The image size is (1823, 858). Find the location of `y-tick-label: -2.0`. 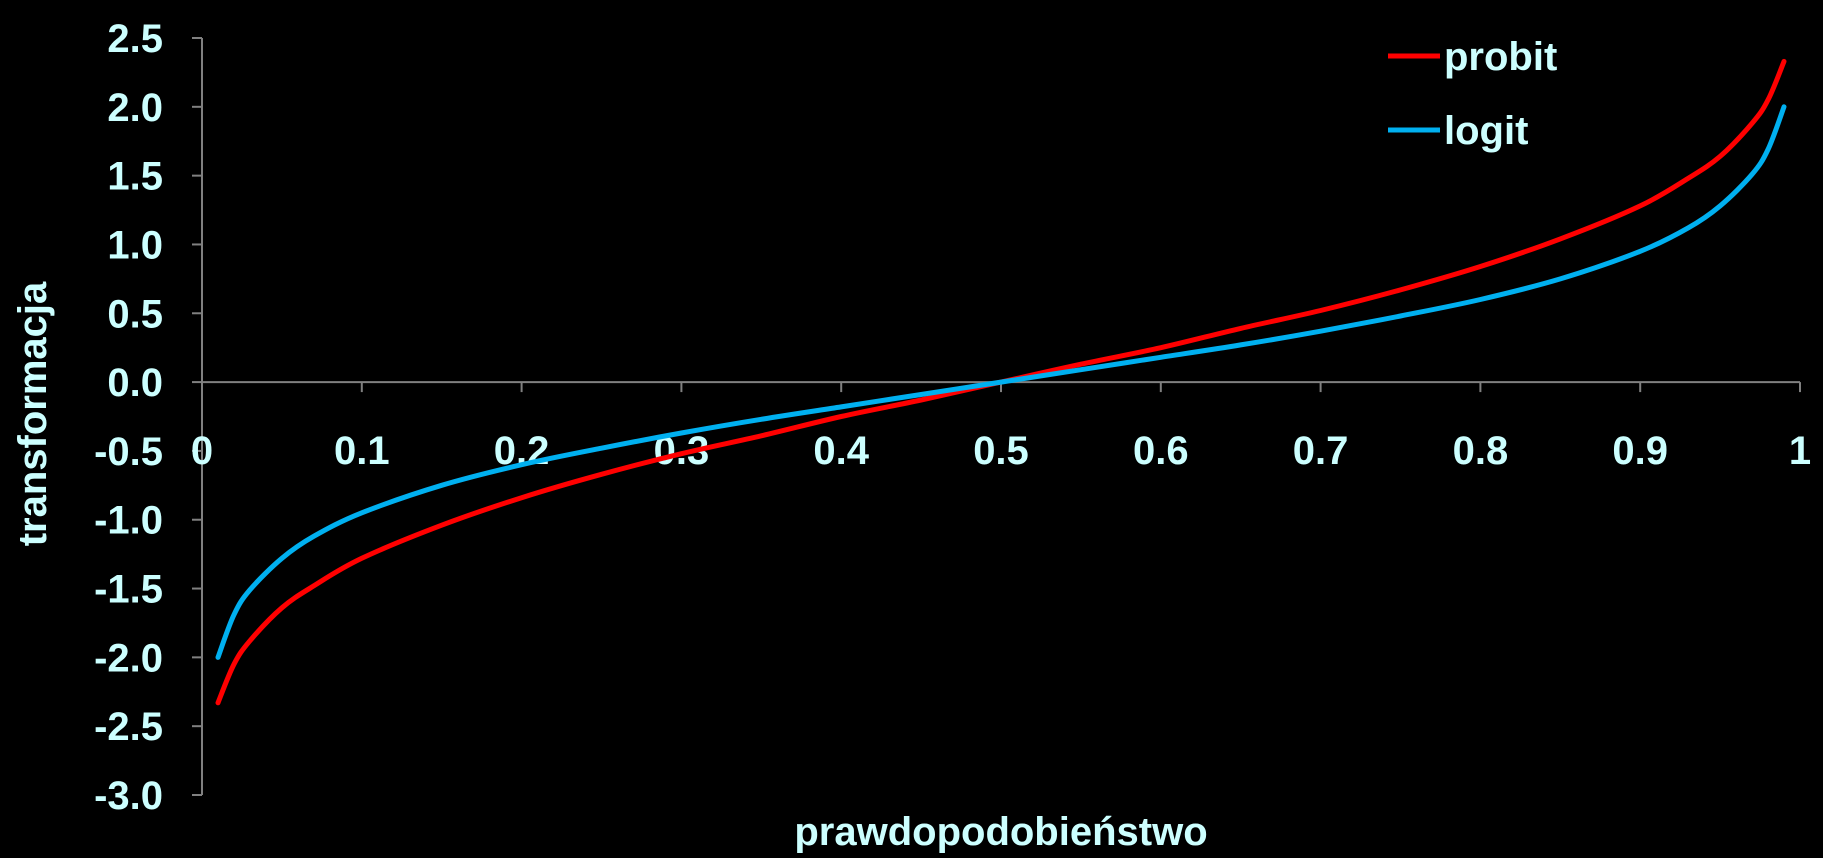

y-tick-label: -2.0 is located at coordinates (128, 658).